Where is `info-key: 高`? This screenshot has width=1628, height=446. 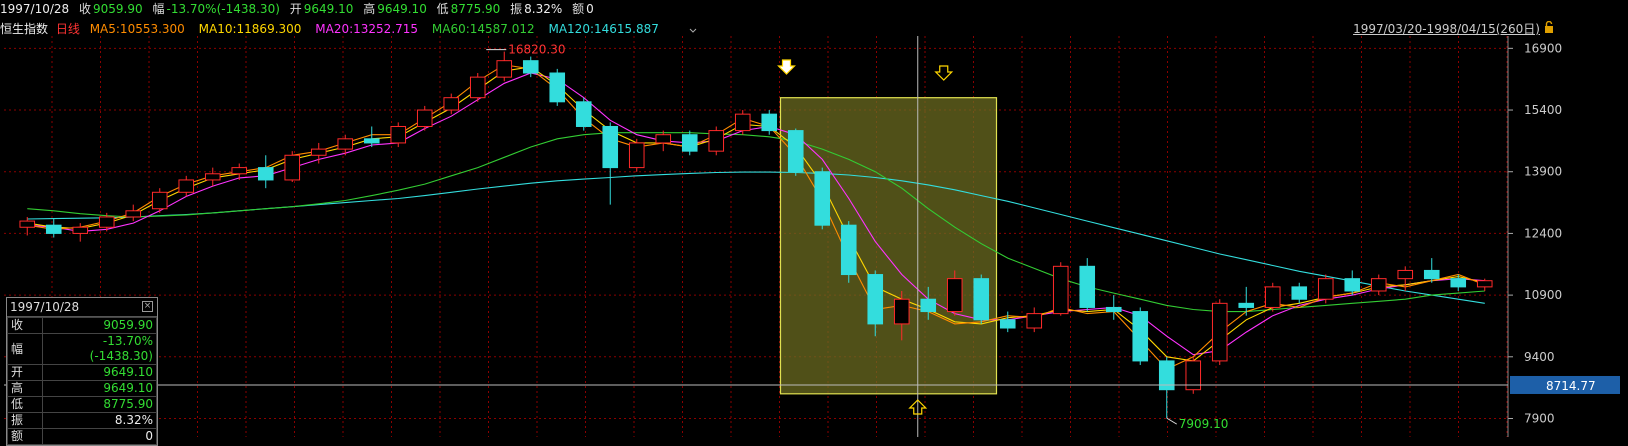
info-key: 高 is located at coordinates (25, 388).